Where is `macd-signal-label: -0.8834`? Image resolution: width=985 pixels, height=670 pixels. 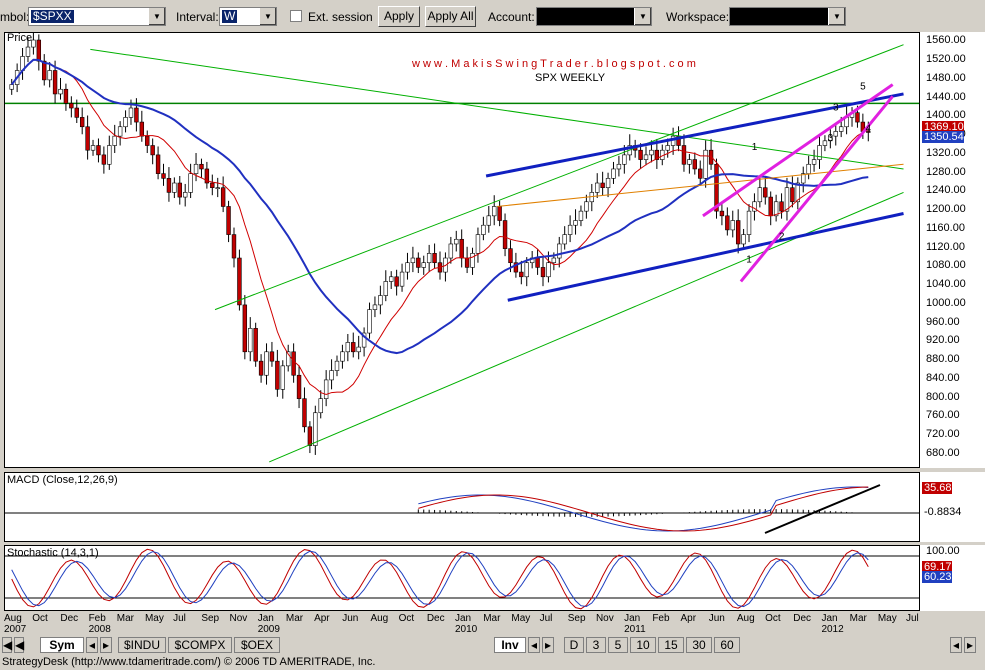
macd-signal-label: -0.8834 is located at coordinates (942, 512).